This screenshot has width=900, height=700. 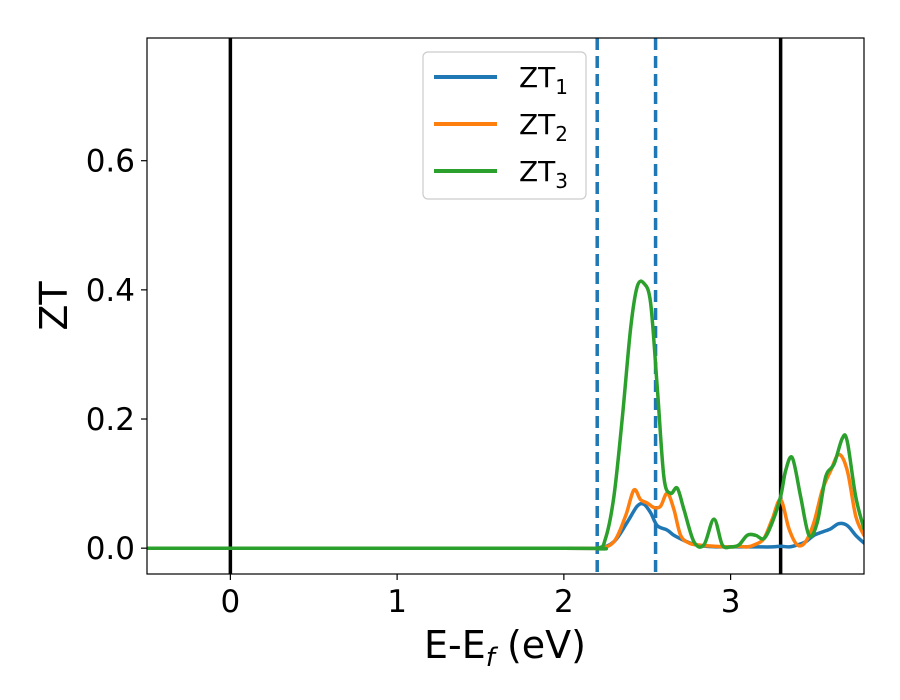 I want to click on x-tick-label: 0, so click(x=231, y=602).